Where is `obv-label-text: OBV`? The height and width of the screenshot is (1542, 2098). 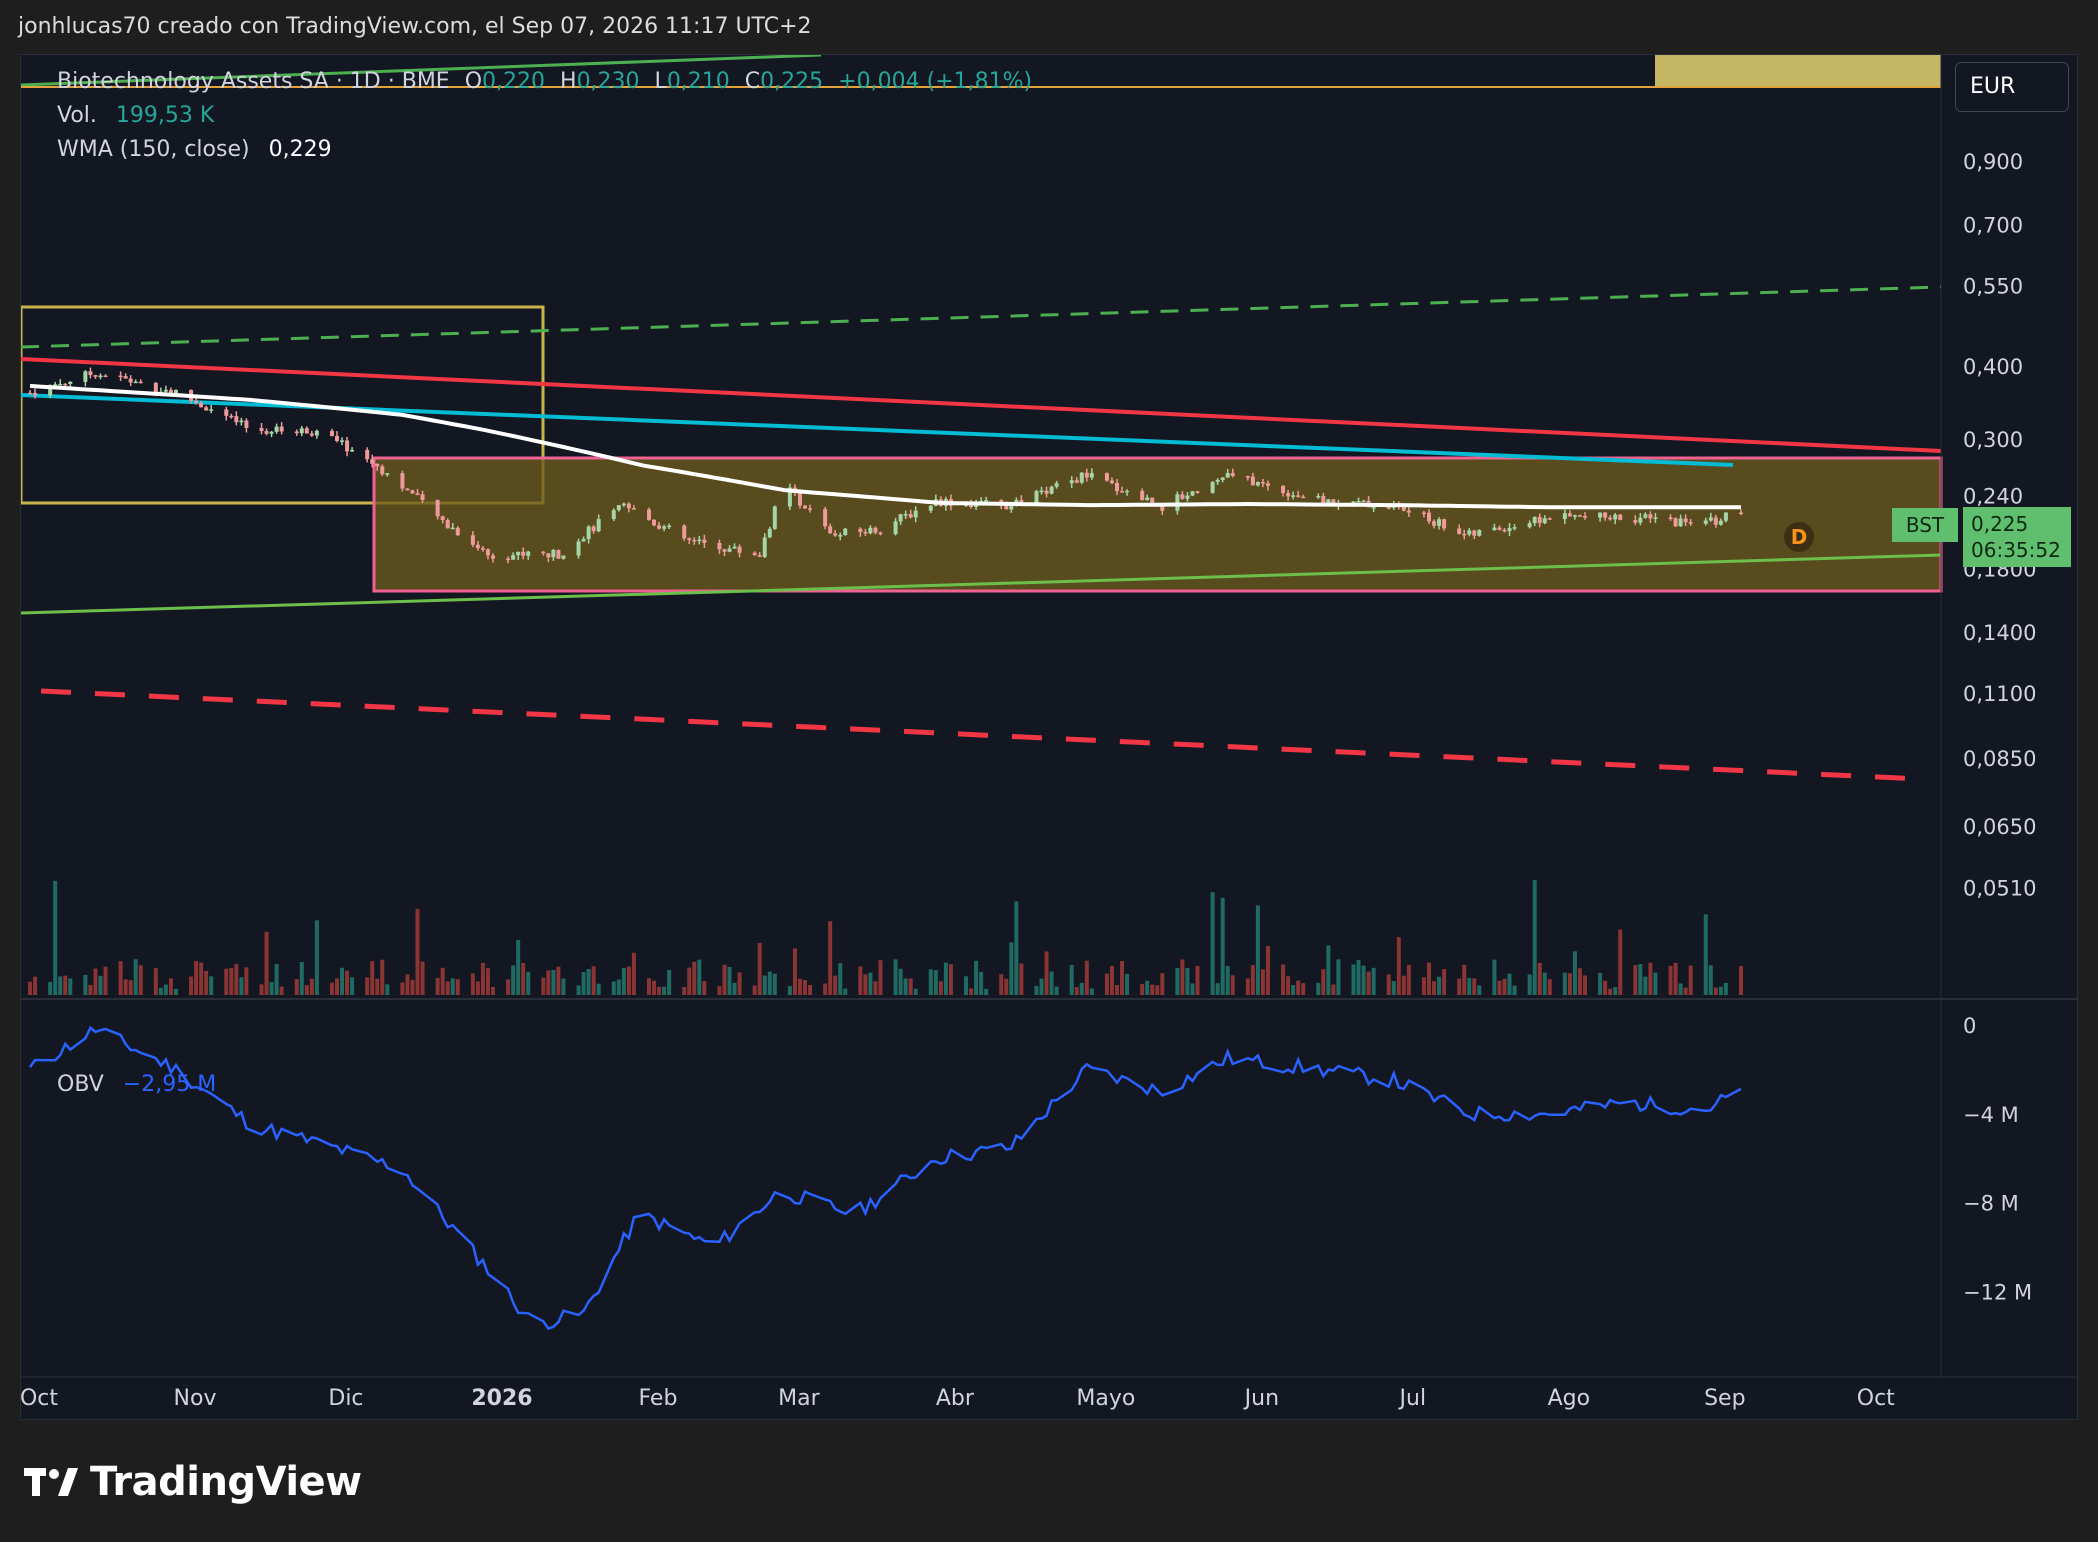
obv-label-text: OBV is located at coordinates (80, 1084).